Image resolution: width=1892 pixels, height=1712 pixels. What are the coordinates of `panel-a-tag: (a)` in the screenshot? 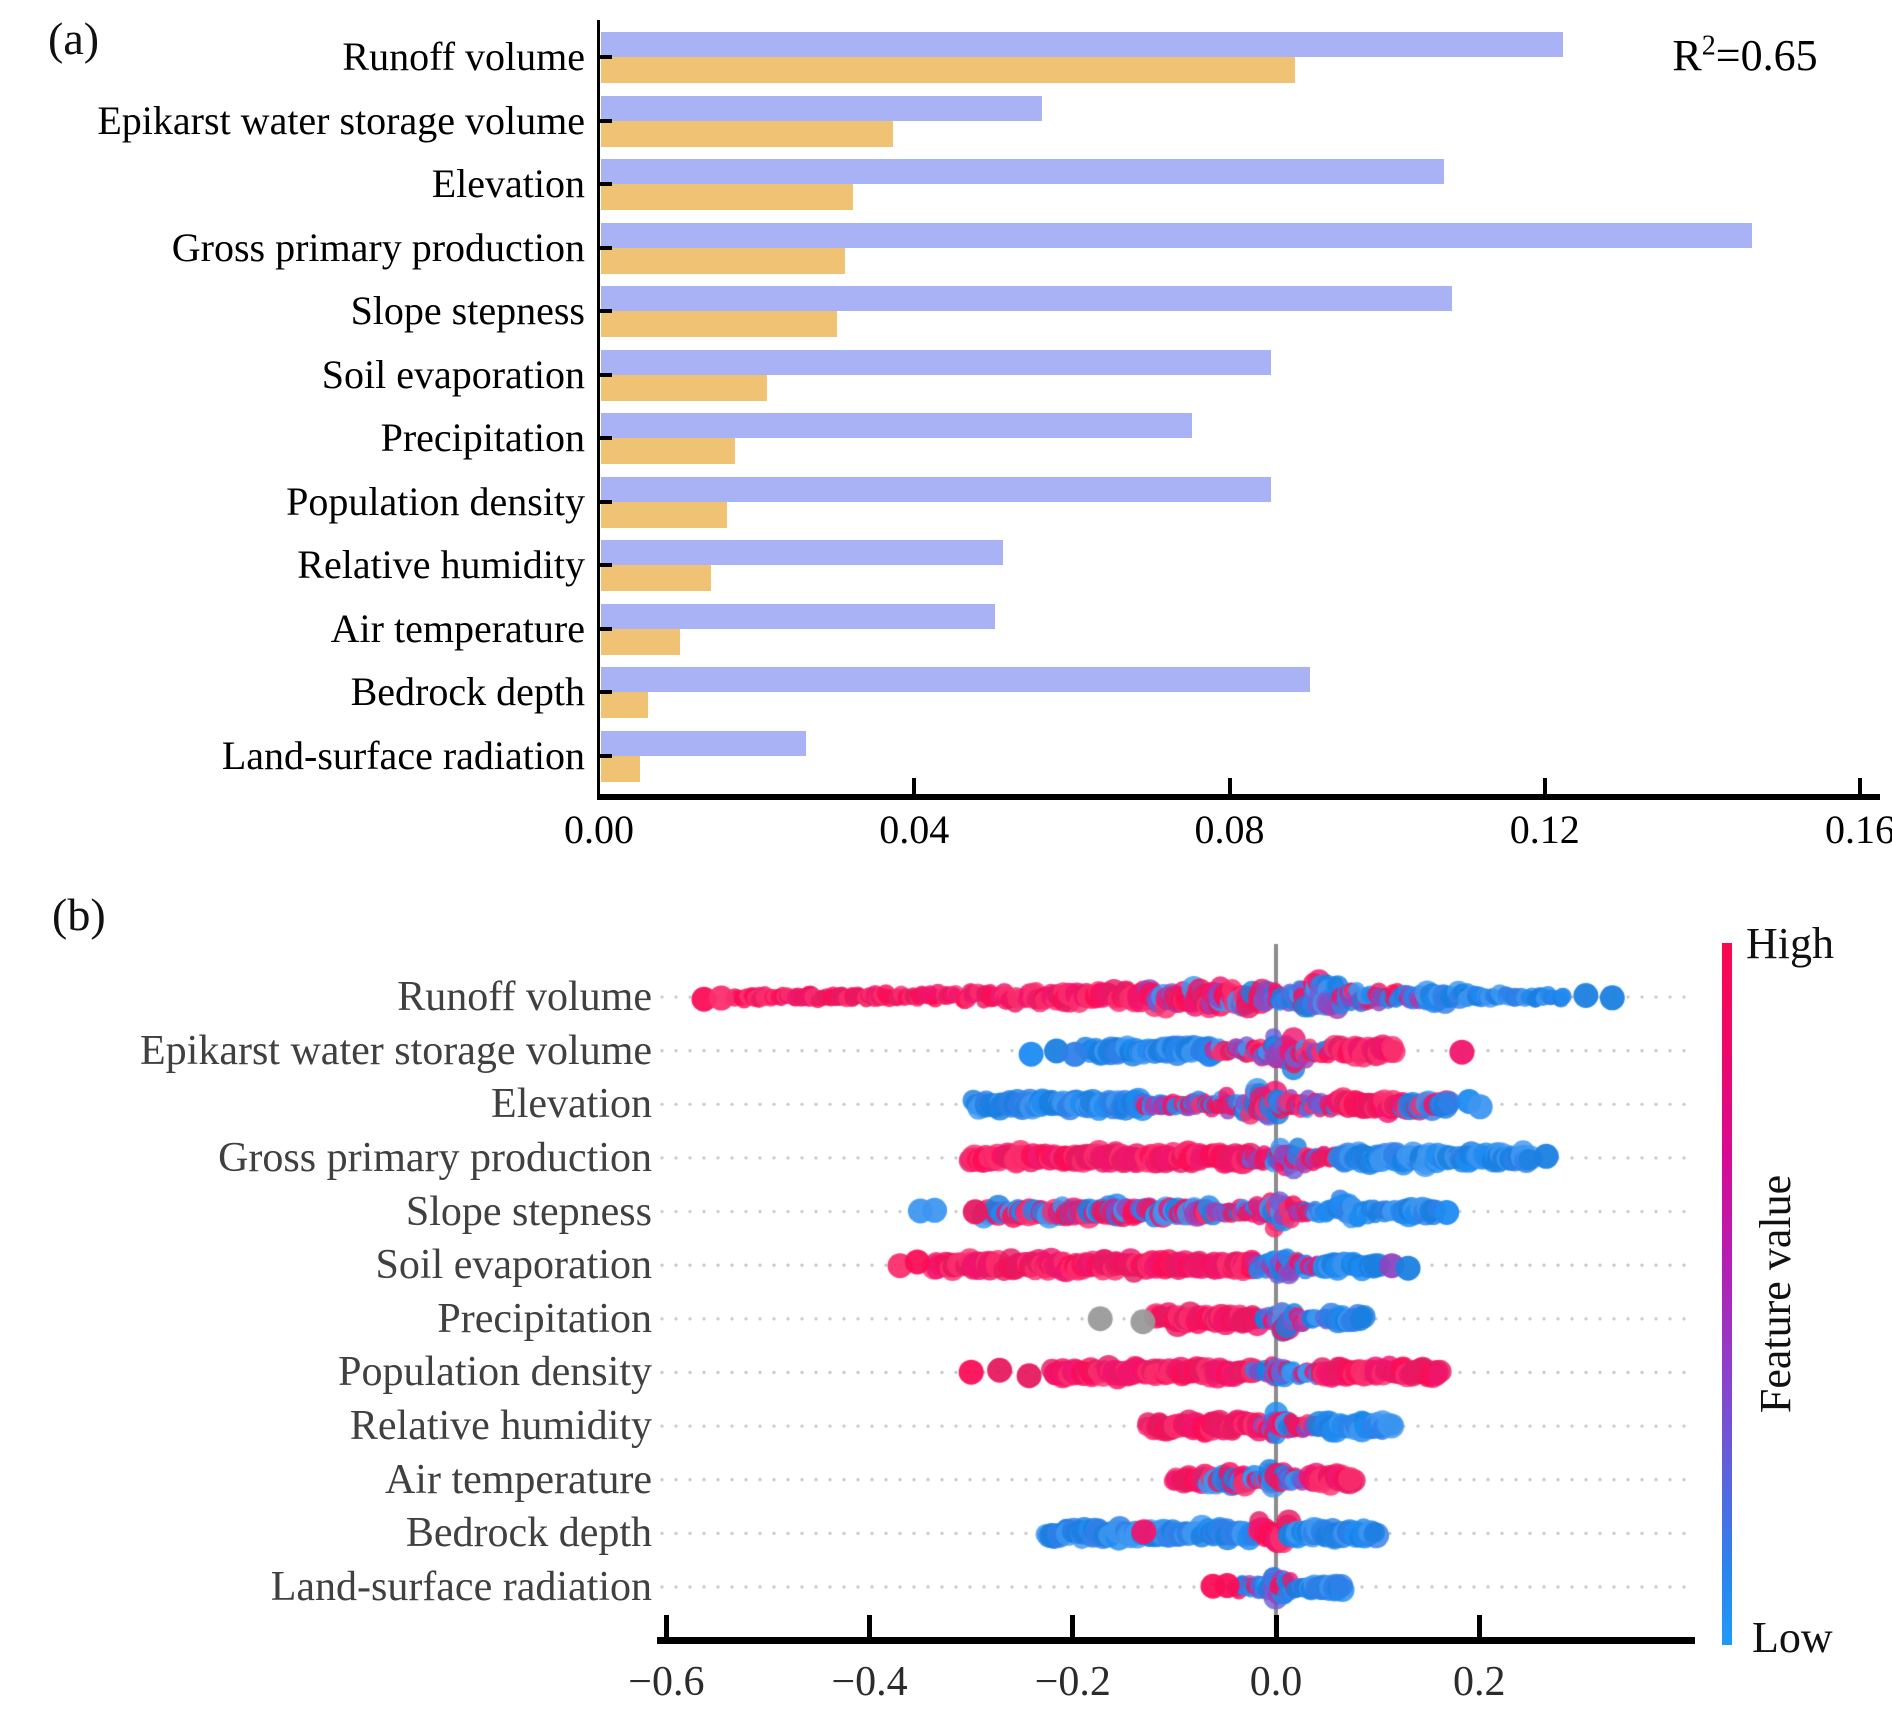 It's located at (74, 38).